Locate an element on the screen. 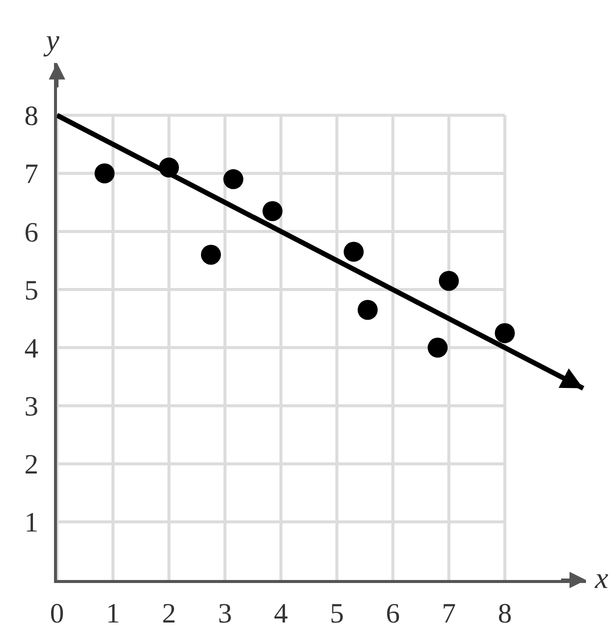  y-tick-label: 6 is located at coordinates (31, 232).